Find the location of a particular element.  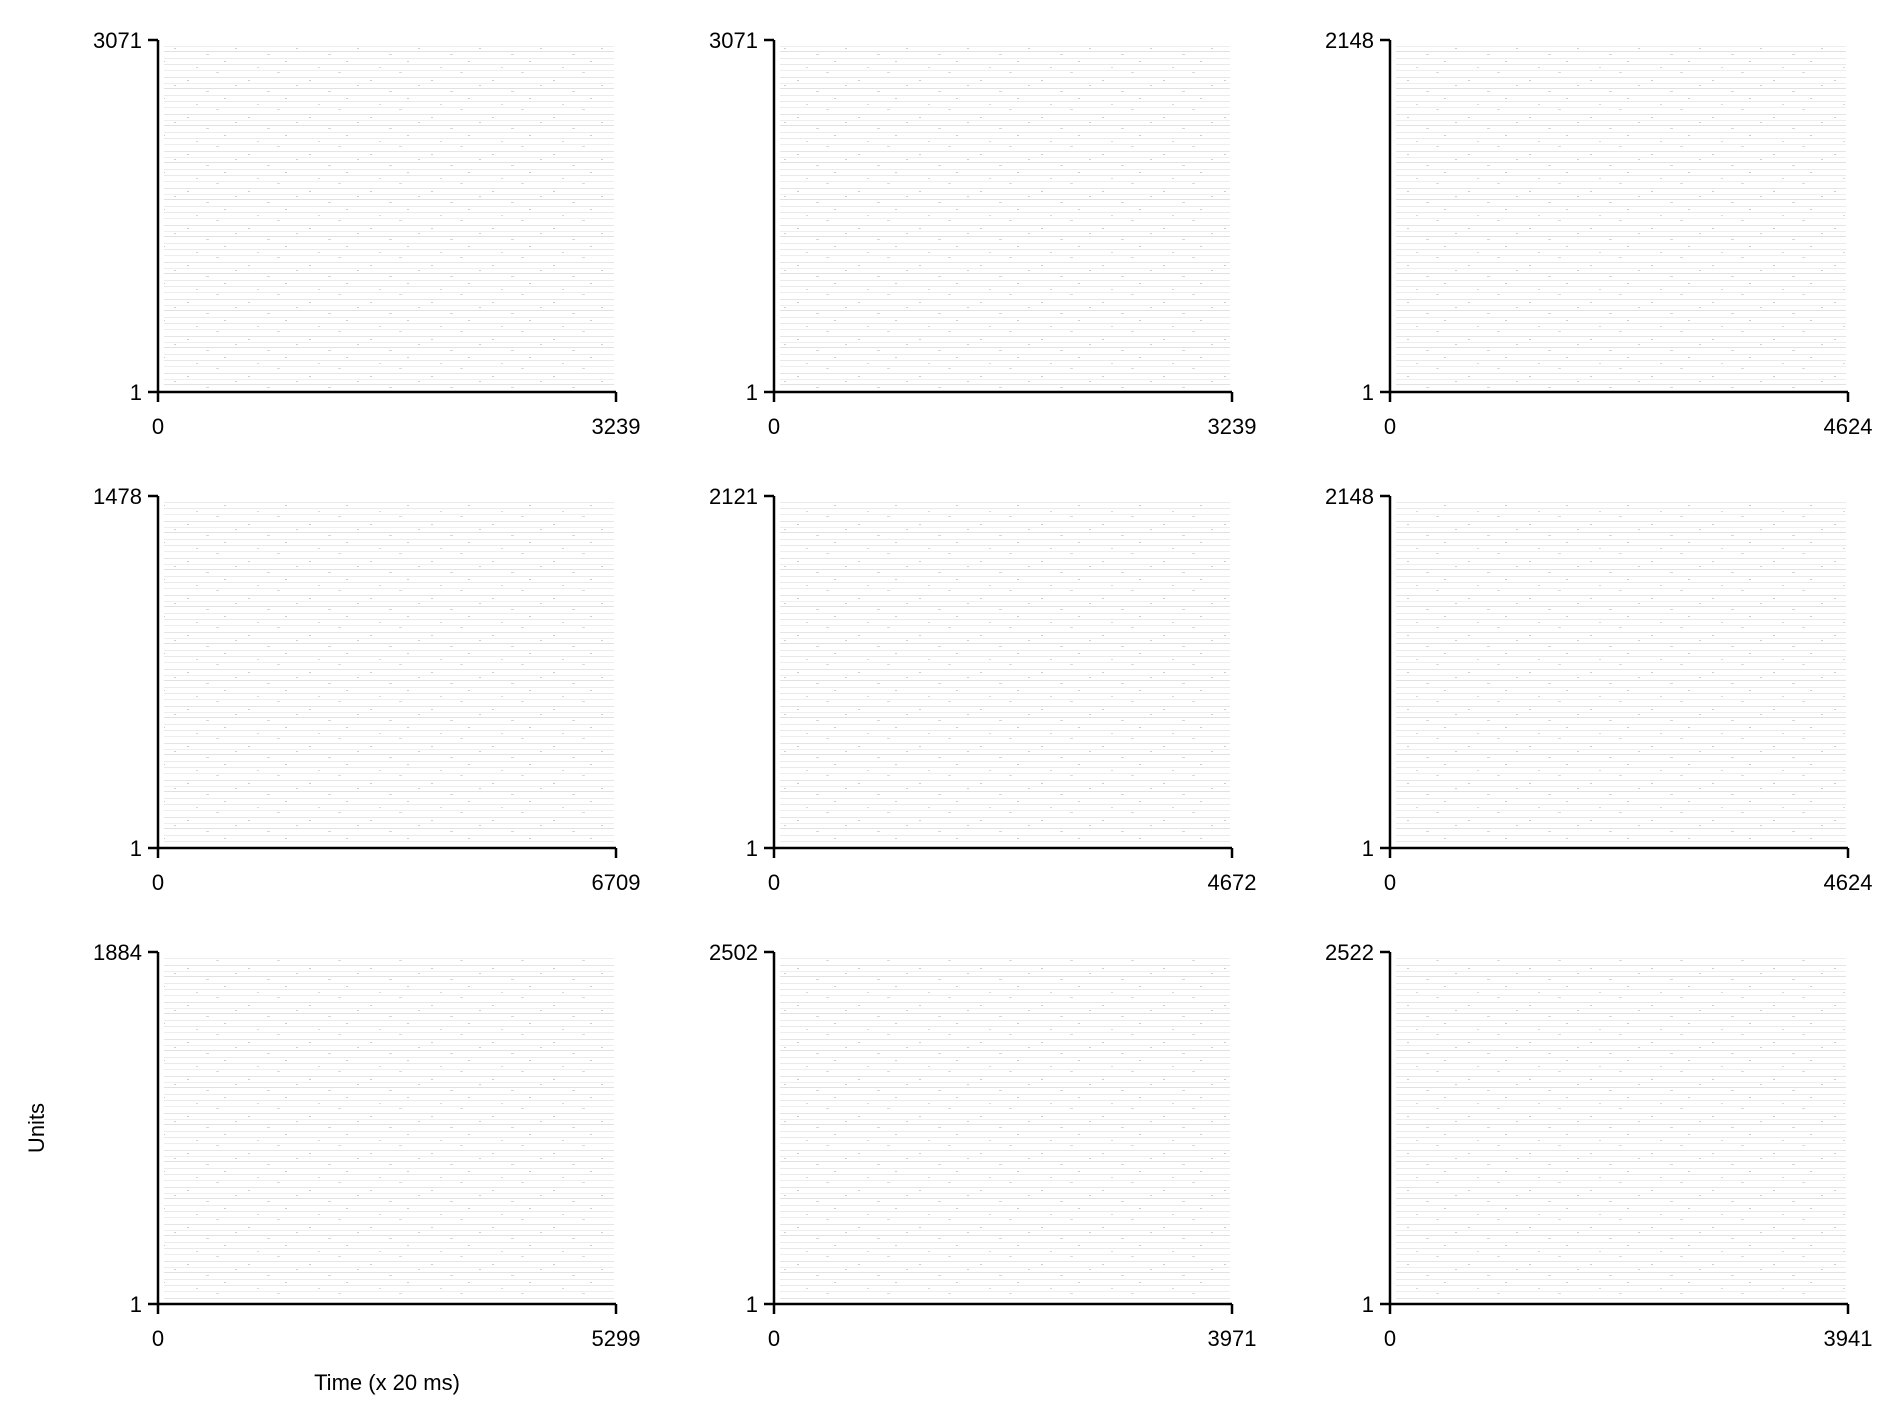

y-axis-label: Units is located at coordinates (36, 1128).